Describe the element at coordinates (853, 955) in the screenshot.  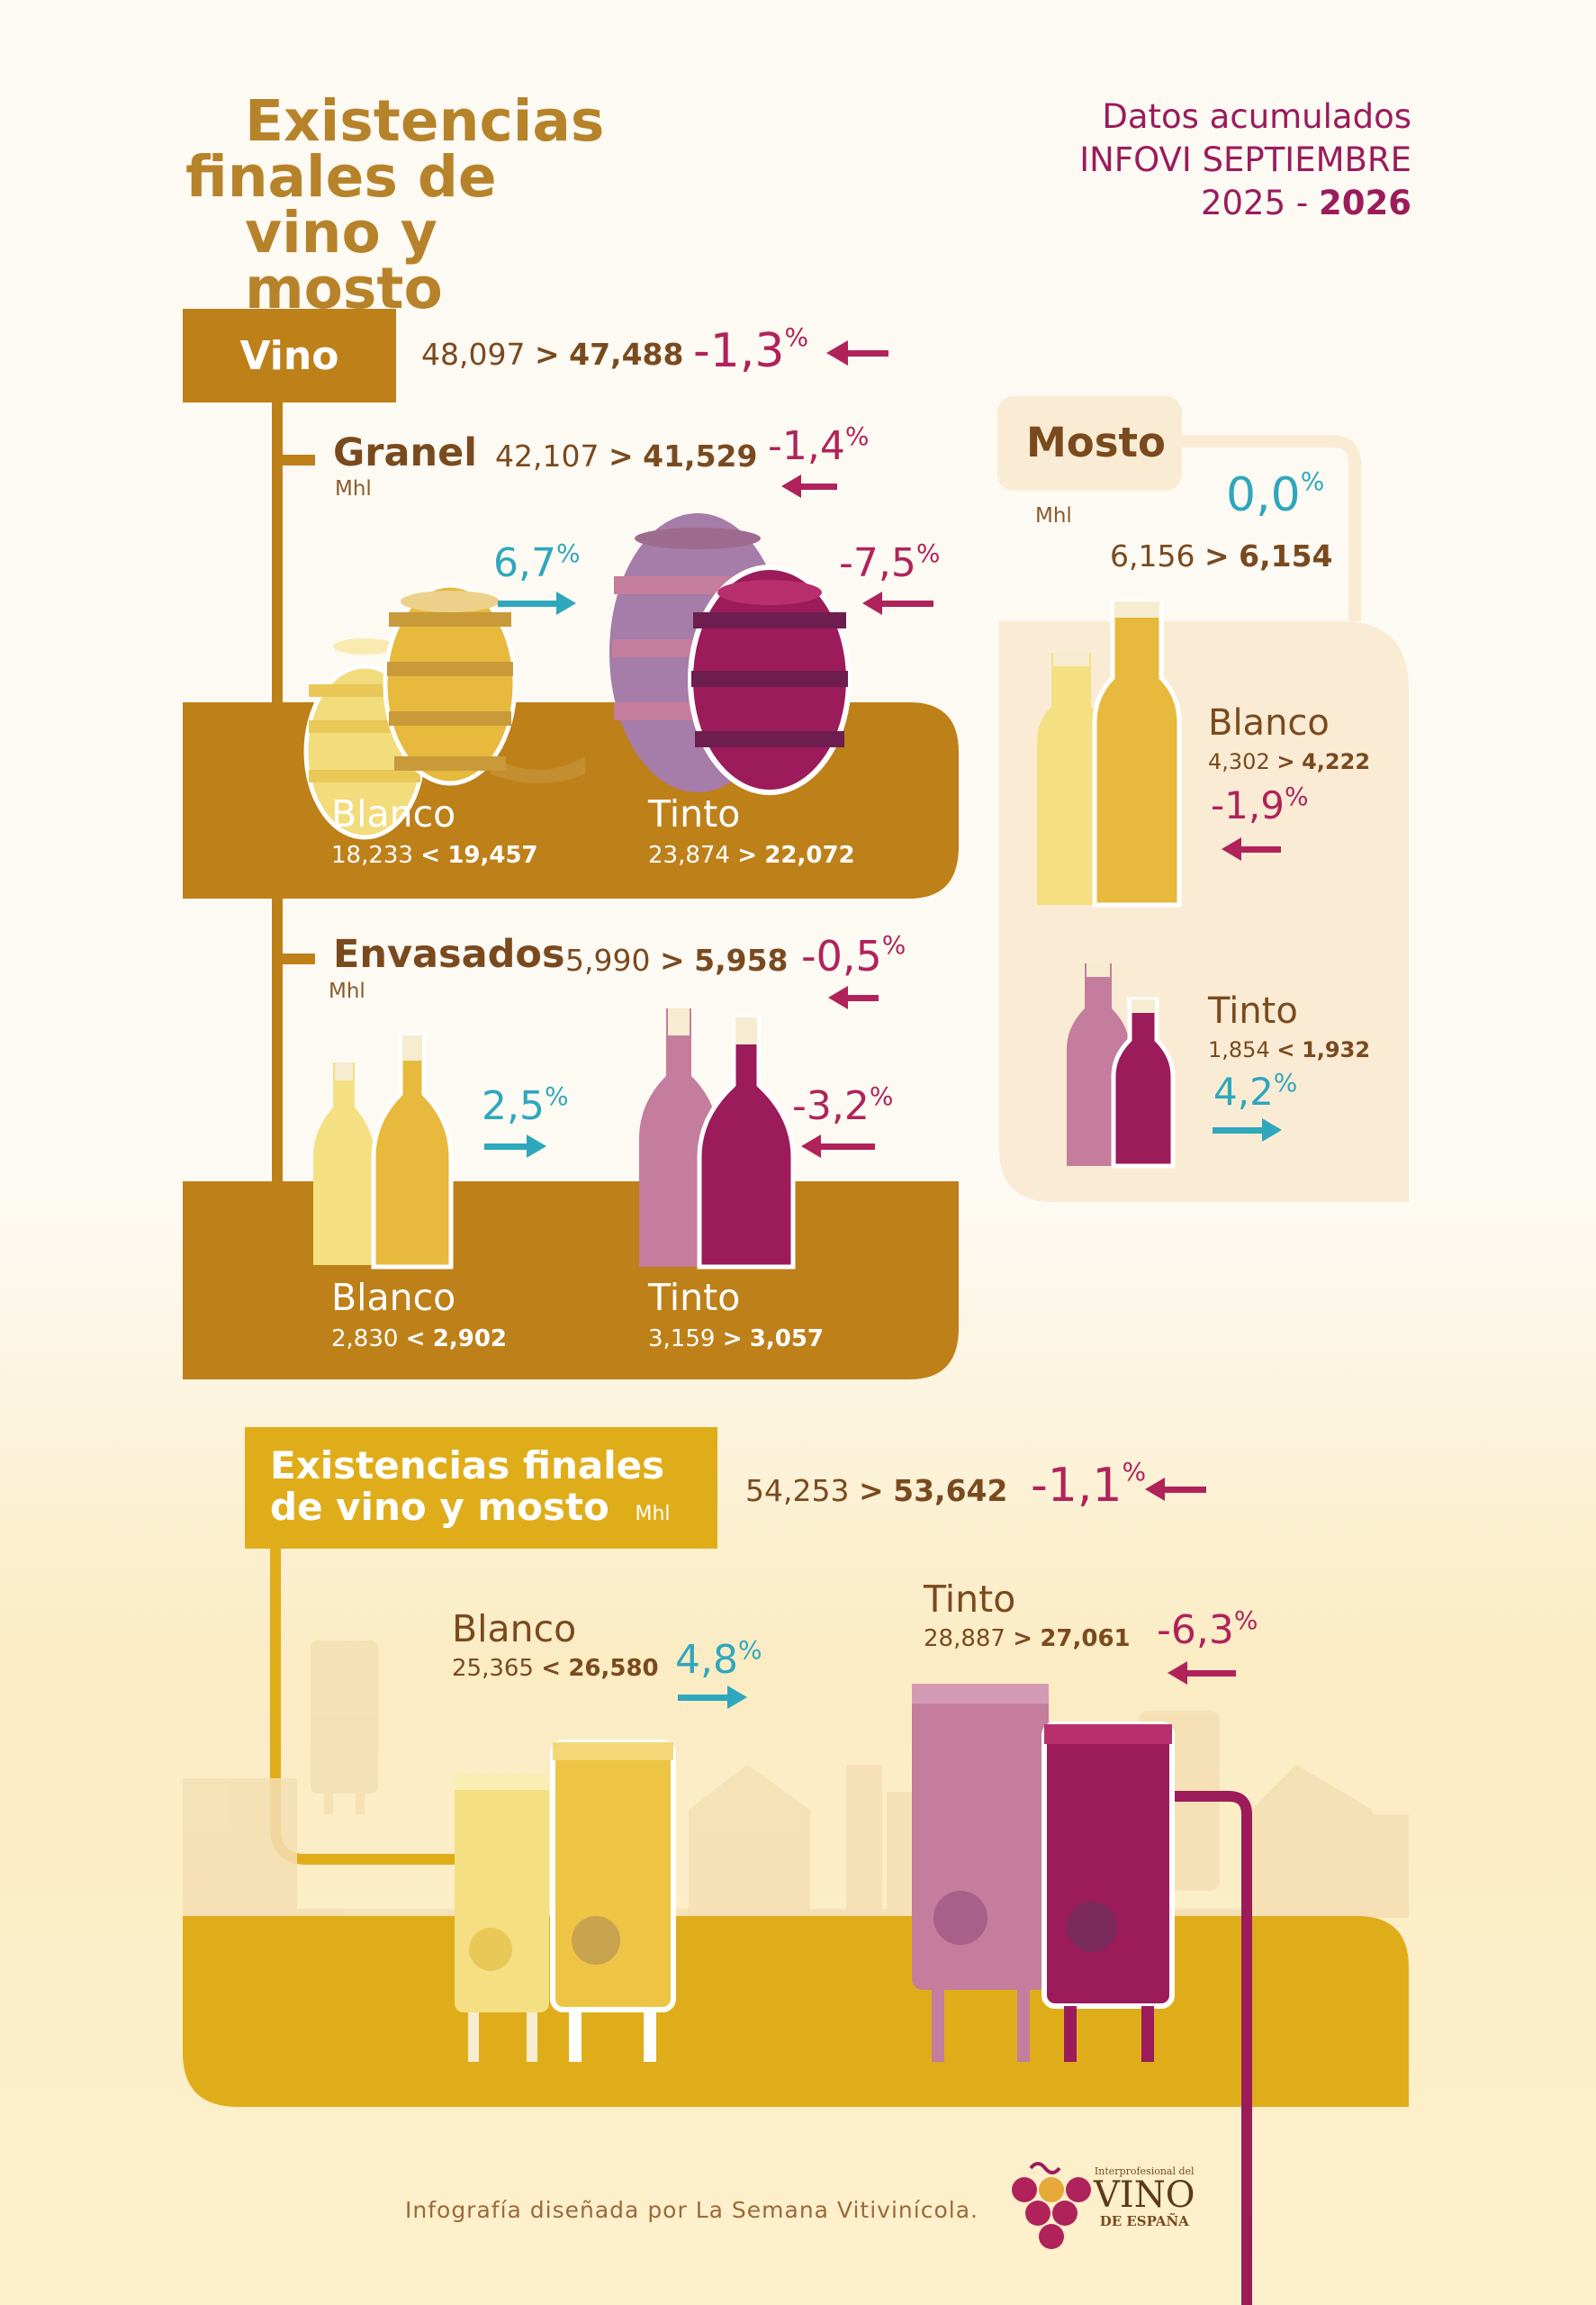
I see `envasados-pct: -0,5%` at that location.